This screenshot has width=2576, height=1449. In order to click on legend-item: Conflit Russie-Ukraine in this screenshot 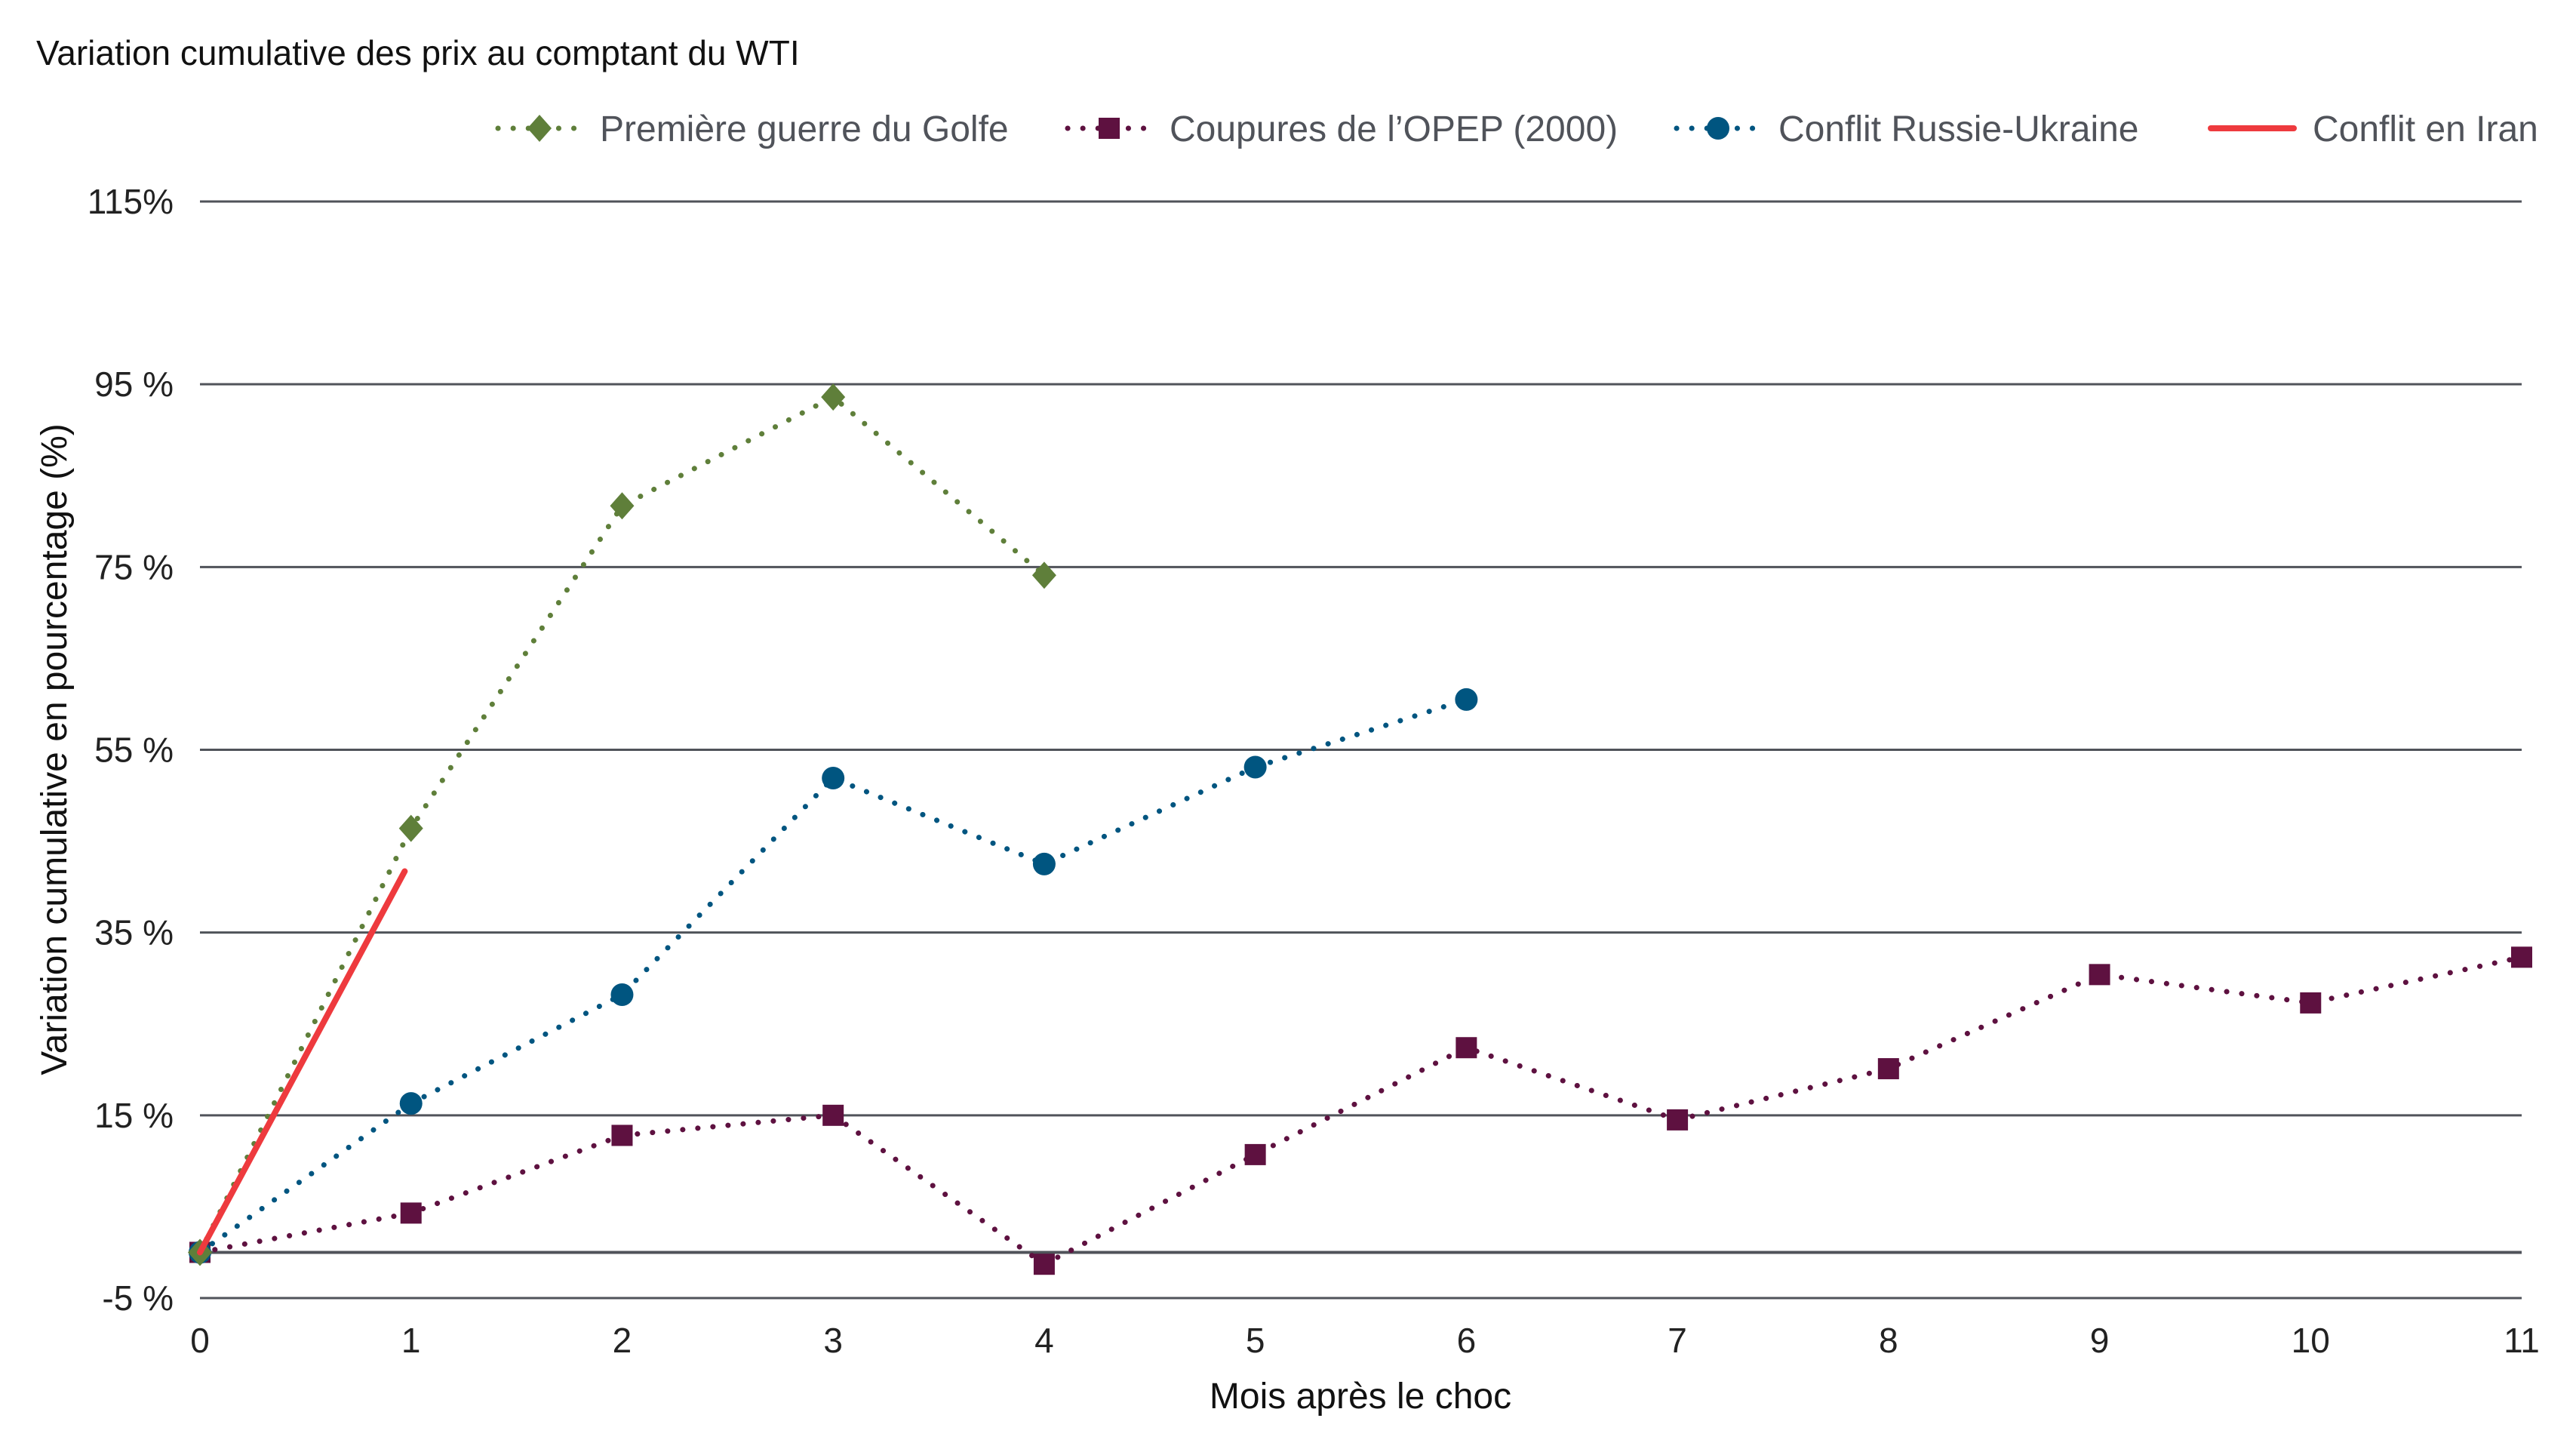, I will do `click(1906, 129)`.